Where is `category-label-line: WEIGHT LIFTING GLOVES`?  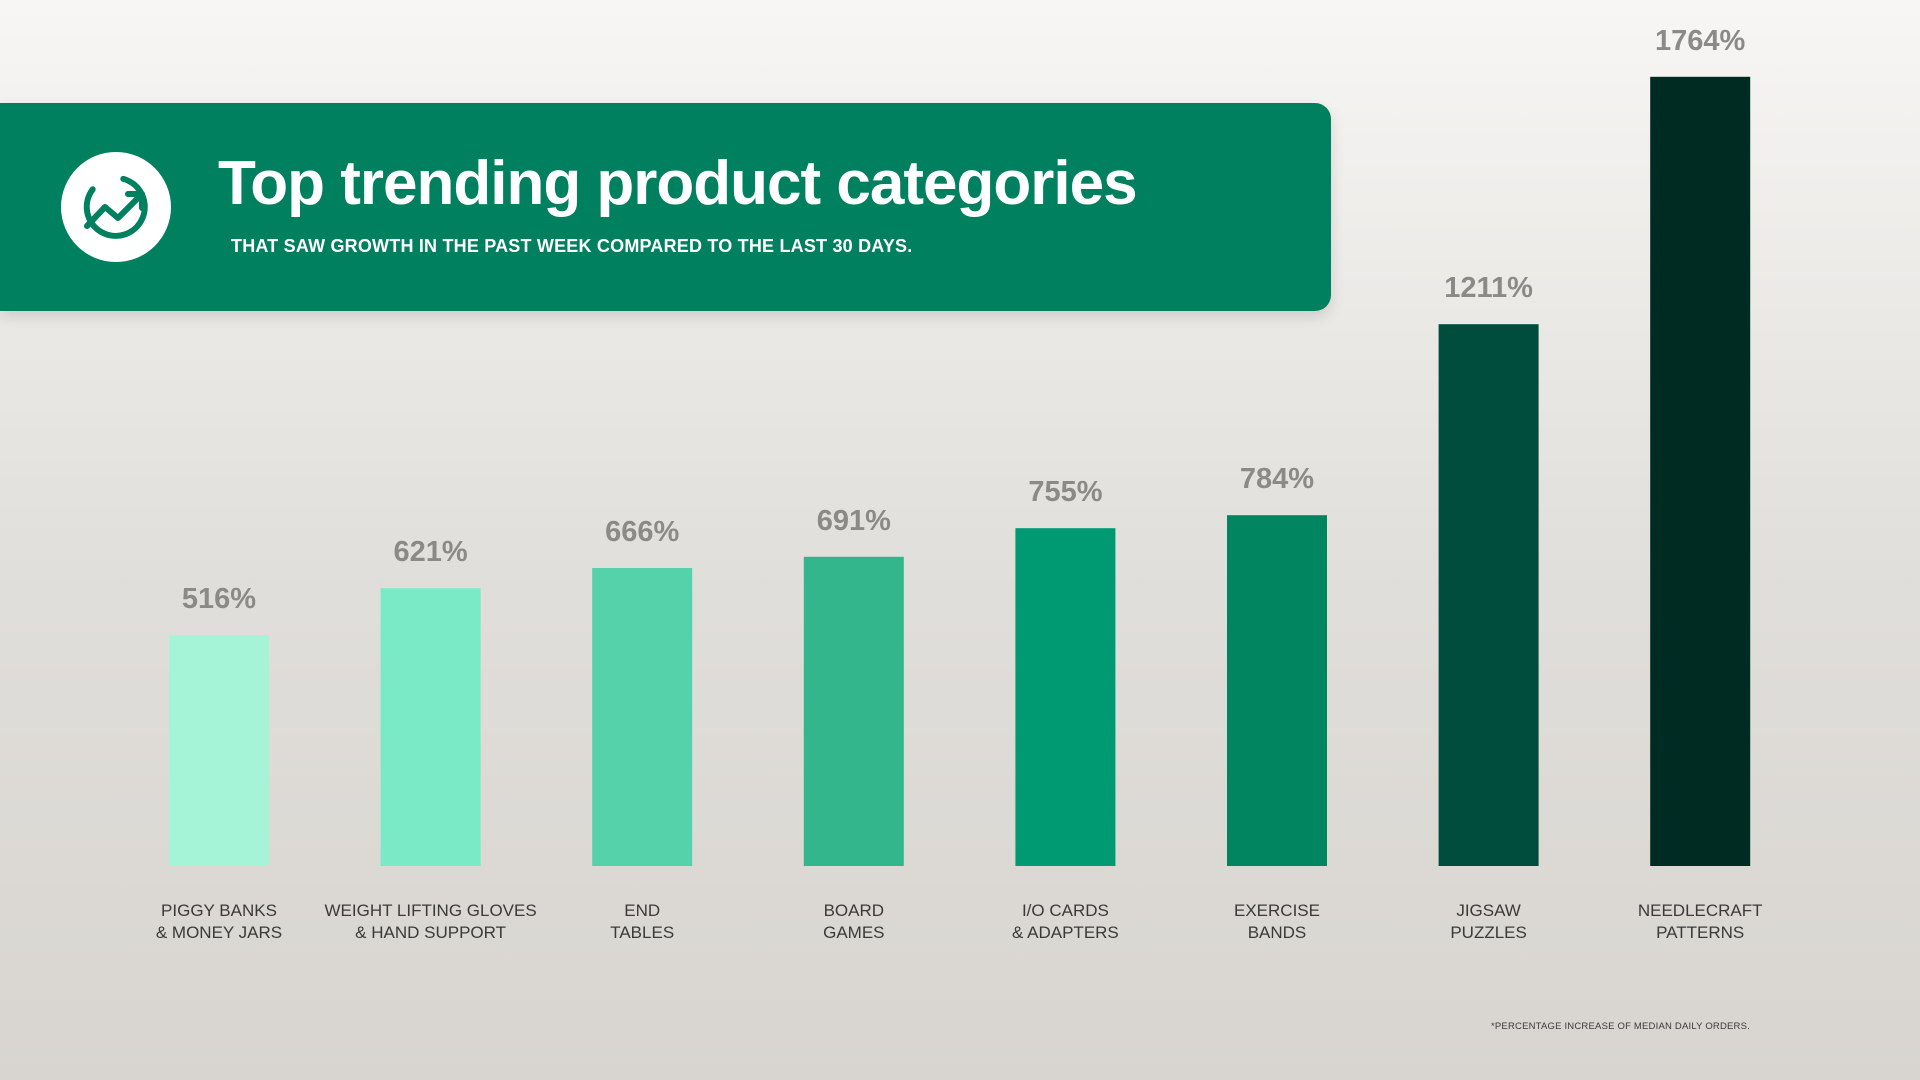 category-label-line: WEIGHT LIFTING GLOVES is located at coordinates (430, 910).